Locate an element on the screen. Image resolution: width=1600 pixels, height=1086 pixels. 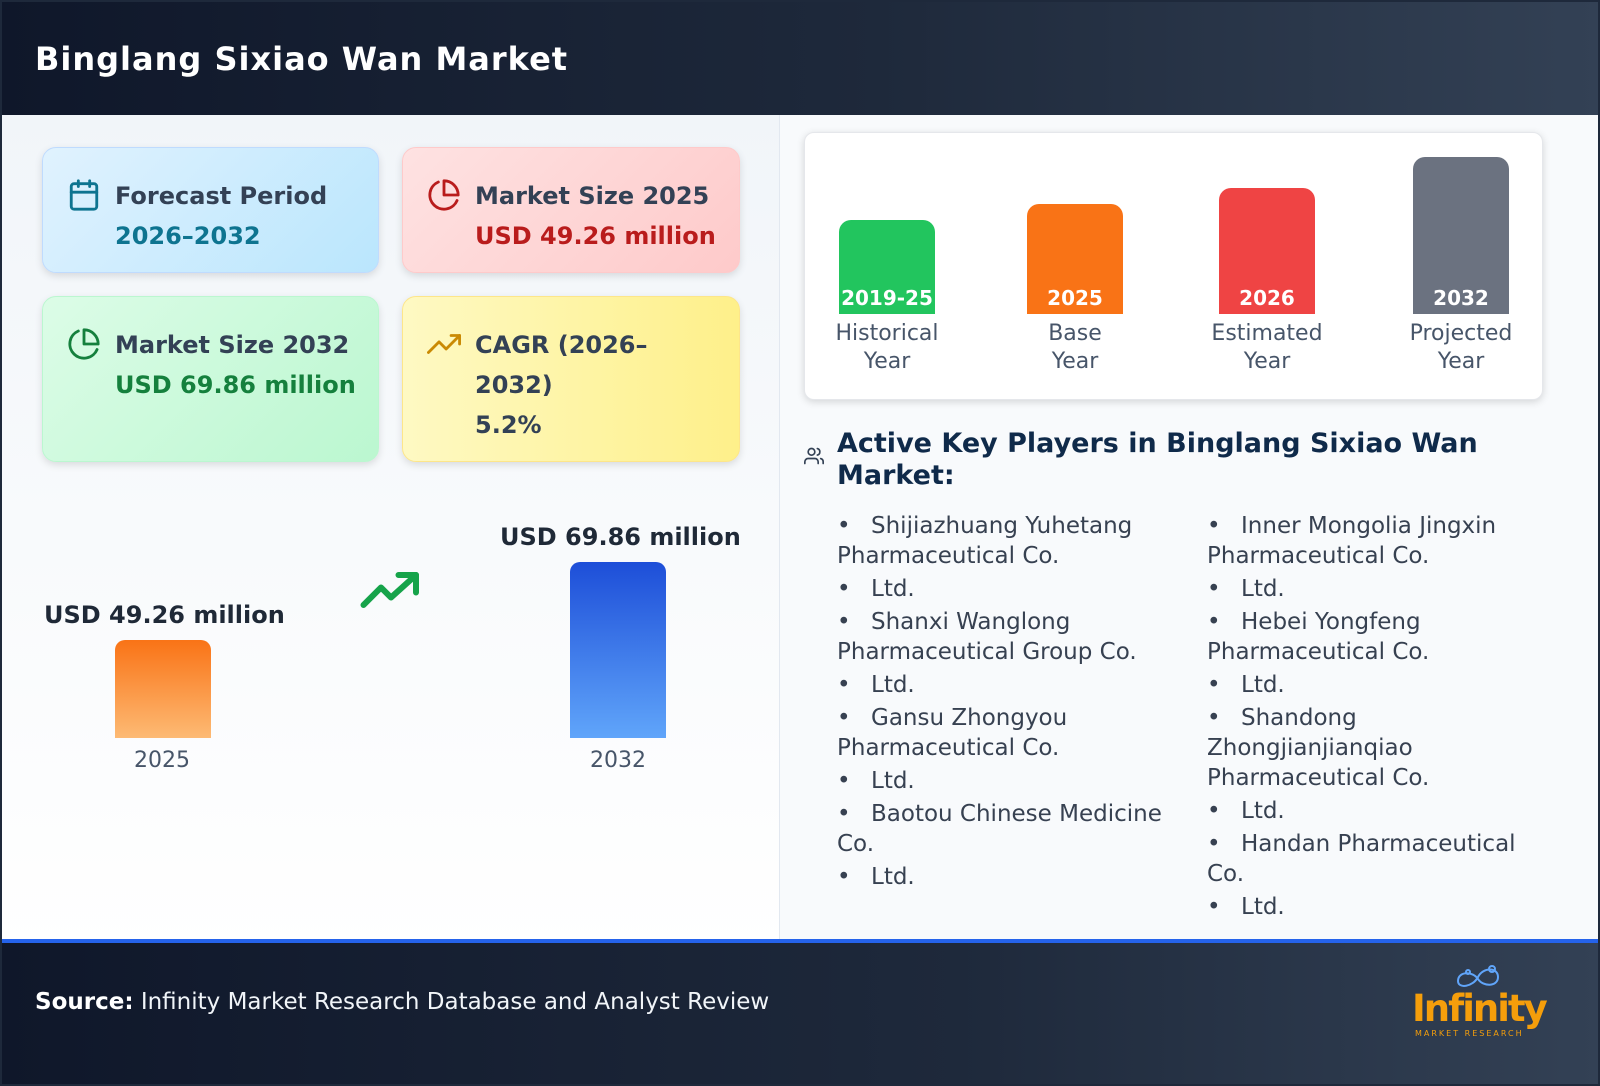
growth-year-2025: 2025 is located at coordinates (162, 760).